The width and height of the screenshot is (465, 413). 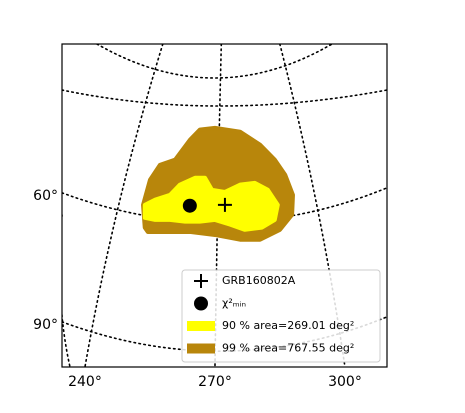 I want to click on y-tick-label: 60°, so click(x=45, y=196).